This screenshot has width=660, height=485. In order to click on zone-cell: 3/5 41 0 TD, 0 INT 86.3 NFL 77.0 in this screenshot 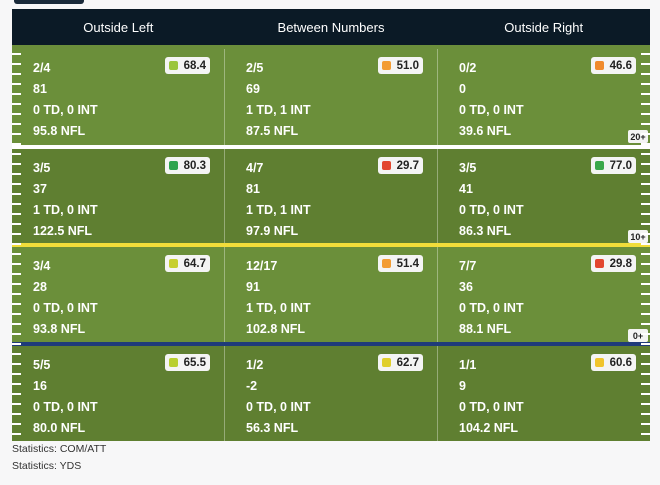, I will do `click(544, 196)`.